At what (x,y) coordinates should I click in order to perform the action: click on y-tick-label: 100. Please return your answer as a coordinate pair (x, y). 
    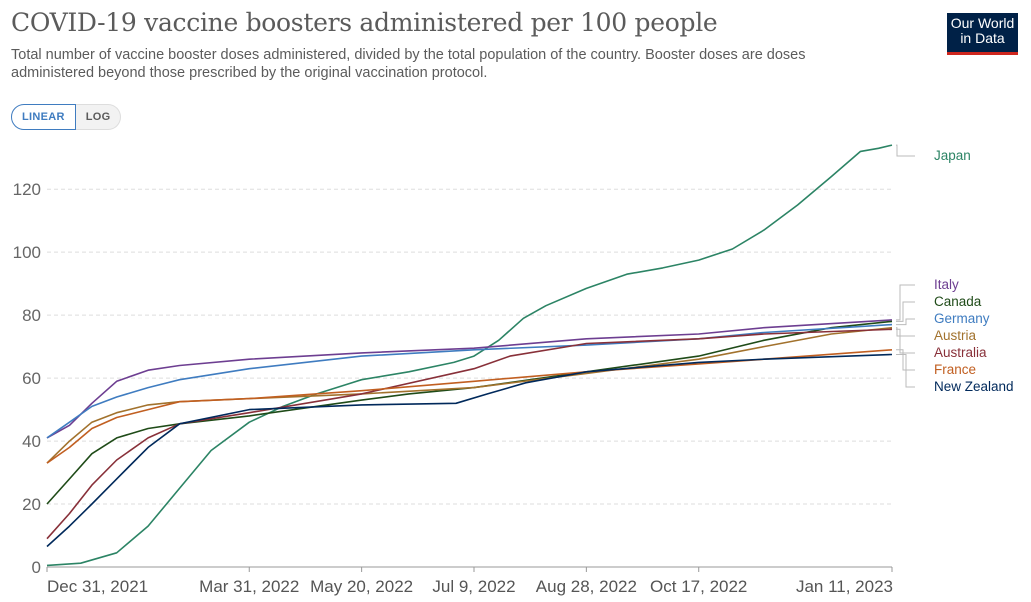
    Looking at the image, I should click on (27, 252).